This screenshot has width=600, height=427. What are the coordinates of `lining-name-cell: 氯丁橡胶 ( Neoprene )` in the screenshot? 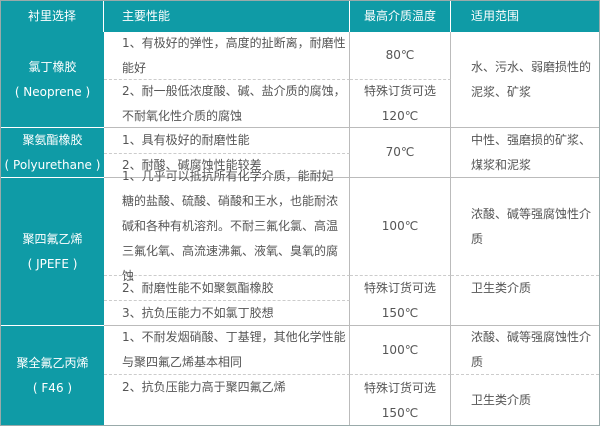 It's located at (52, 80).